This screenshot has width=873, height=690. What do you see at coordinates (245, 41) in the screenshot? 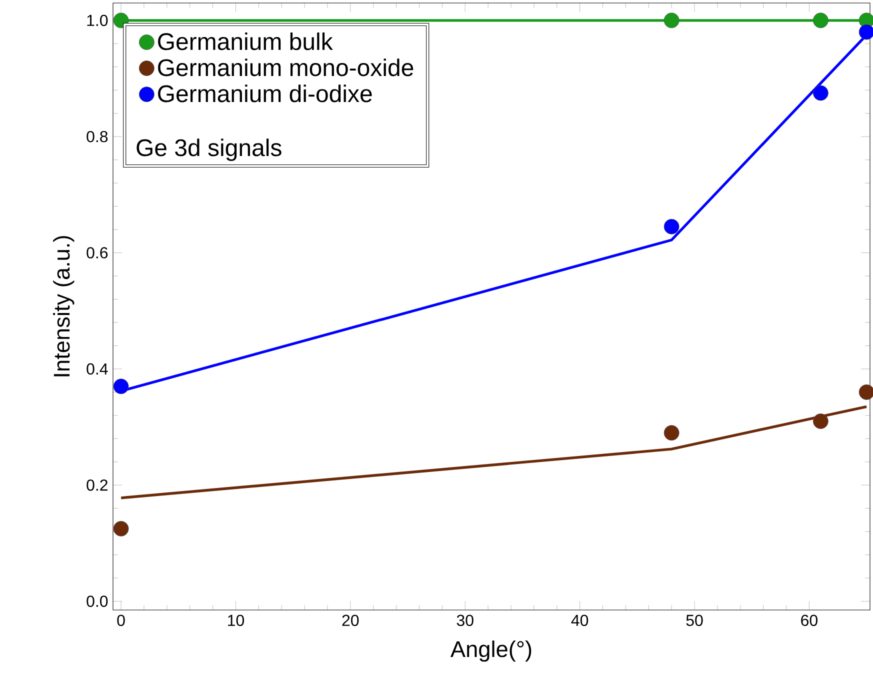
I see `legend-label: Germanium bulk` at bounding box center [245, 41].